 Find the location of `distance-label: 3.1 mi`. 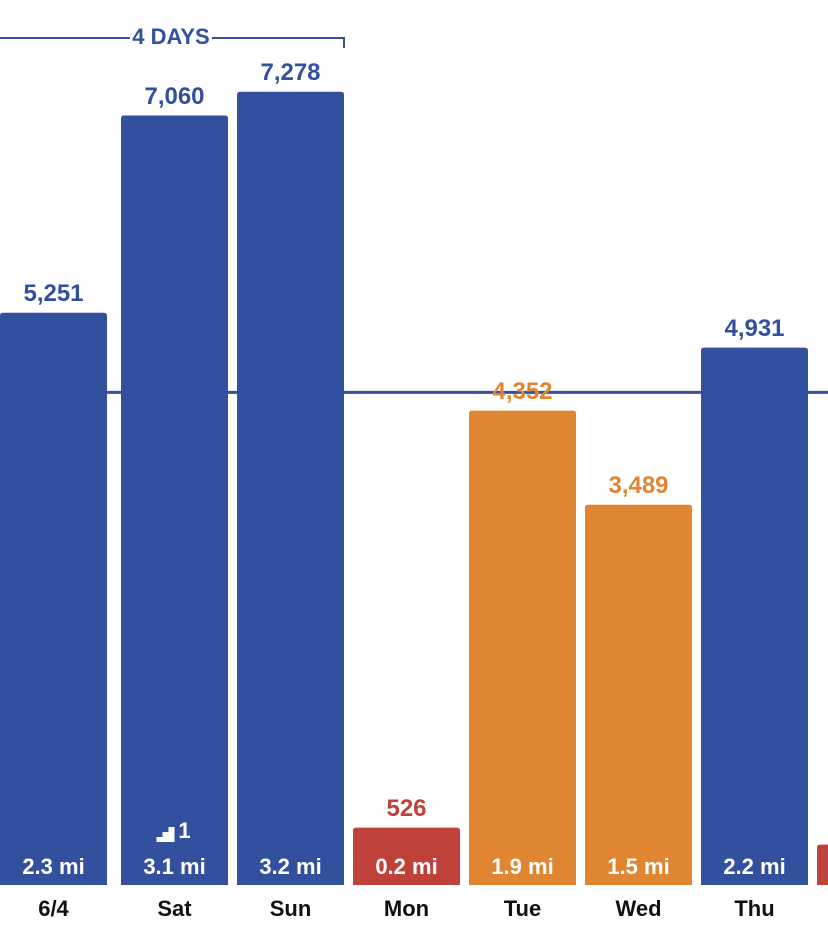

distance-label: 3.1 mi is located at coordinates (174, 866).